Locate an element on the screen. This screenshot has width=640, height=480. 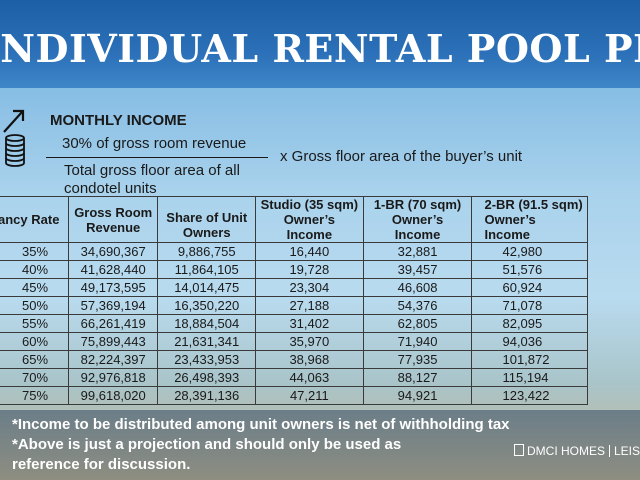
footer-notes-band is located at coordinates (320, 445).